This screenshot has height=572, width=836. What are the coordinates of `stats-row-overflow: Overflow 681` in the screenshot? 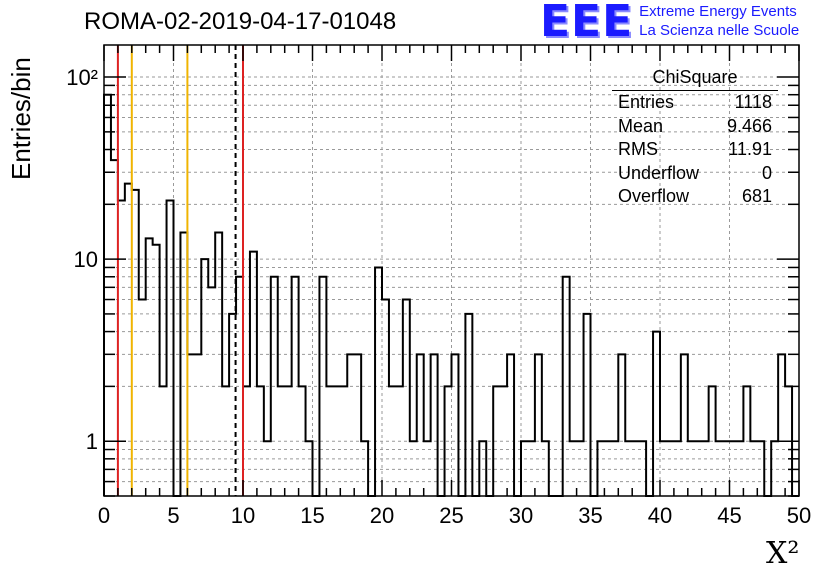 It's located at (695, 197).